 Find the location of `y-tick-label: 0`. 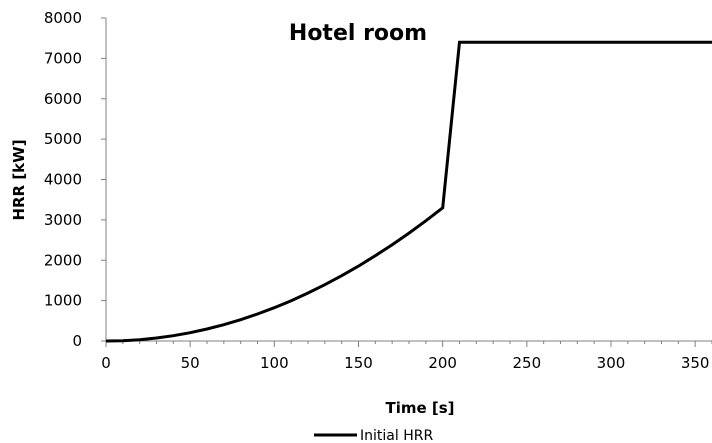

y-tick-label: 0 is located at coordinates (77, 341).